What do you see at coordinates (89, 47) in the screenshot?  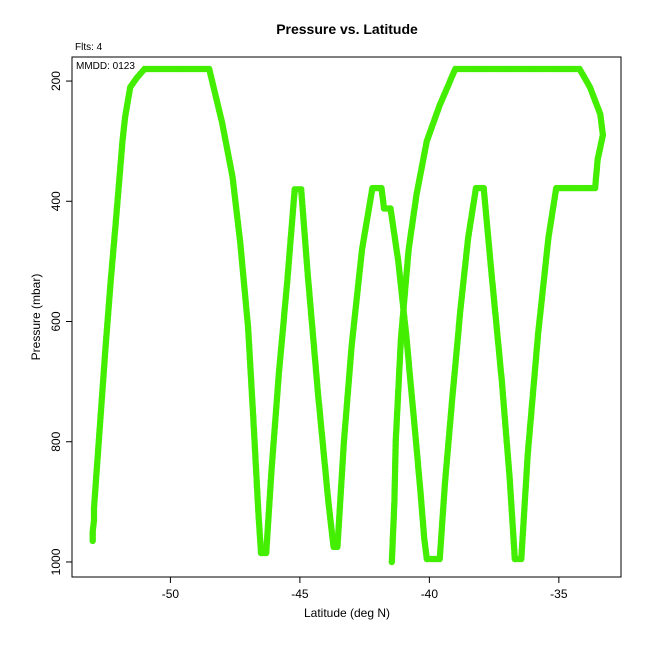 I see `chart-subtitle: Flts: 4` at bounding box center [89, 47].